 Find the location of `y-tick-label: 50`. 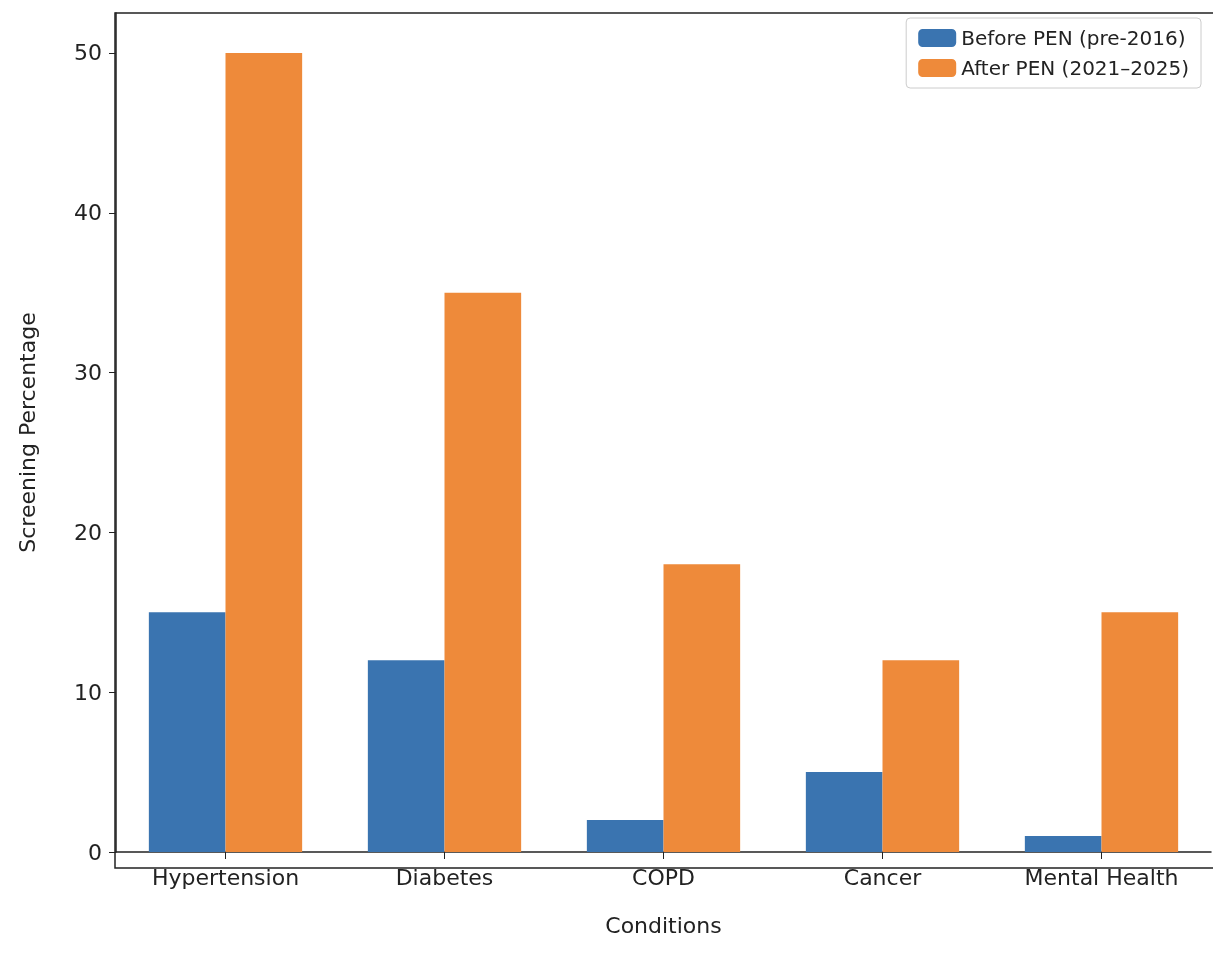

y-tick-label: 50 is located at coordinates (88, 53).